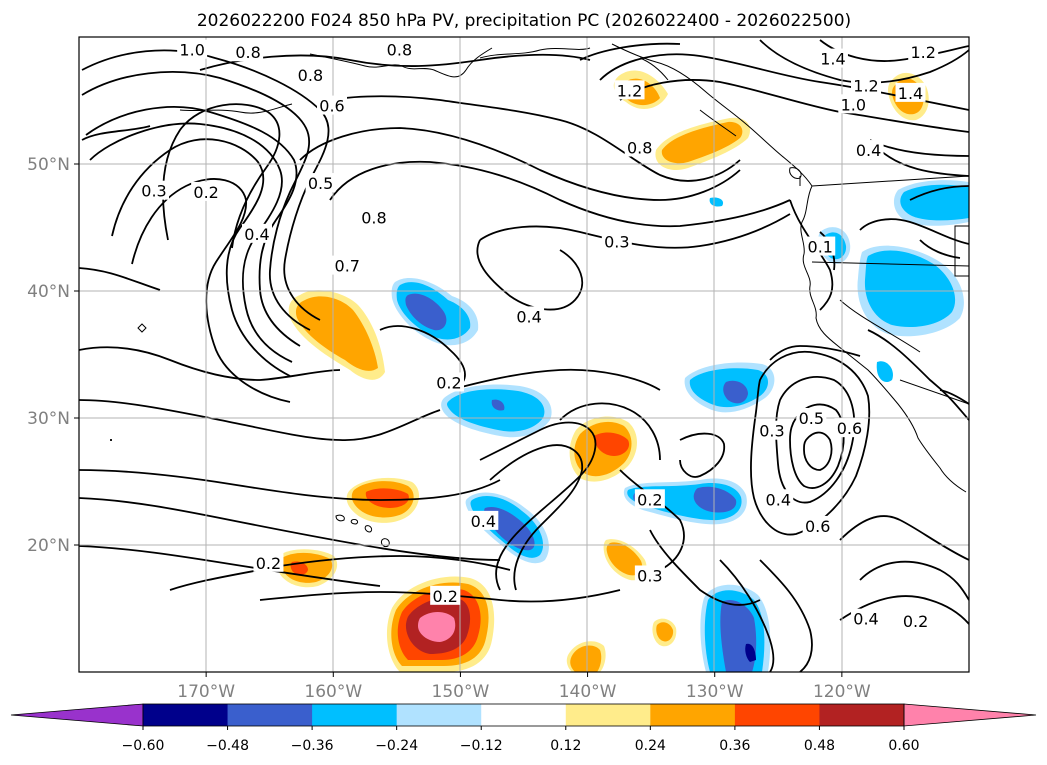 The width and height of the screenshot is (1047, 765). Describe the element at coordinates (48, 292) in the screenshot. I see `y-tick-label: 40°N` at that location.